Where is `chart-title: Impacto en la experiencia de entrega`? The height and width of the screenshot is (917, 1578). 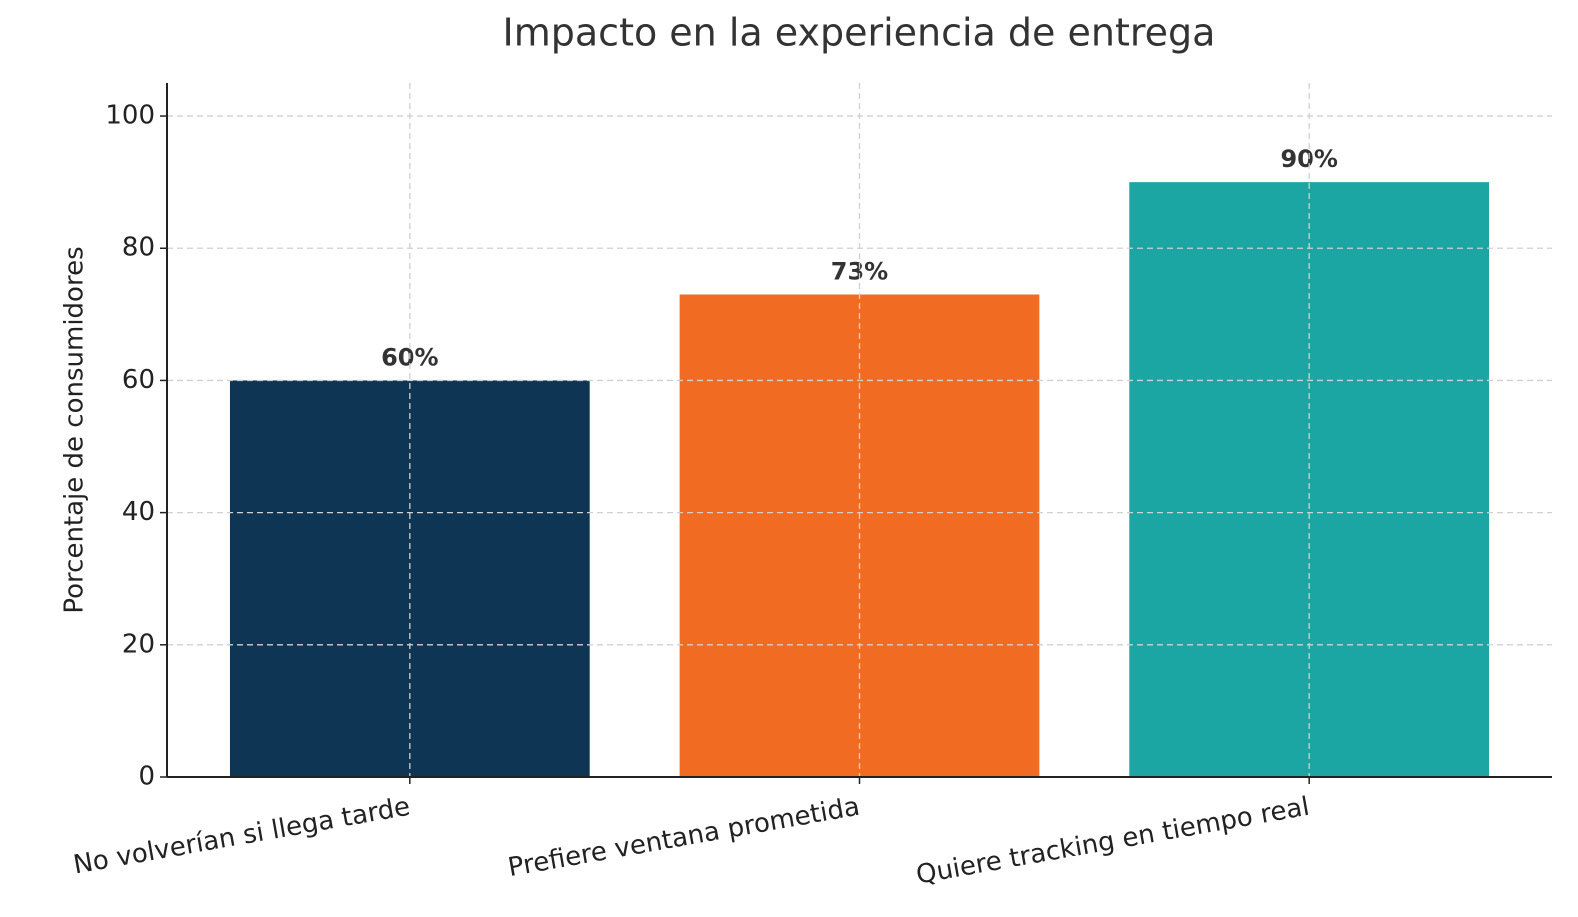
chart-title: Impacto en la experiencia de entrega is located at coordinates (859, 33).